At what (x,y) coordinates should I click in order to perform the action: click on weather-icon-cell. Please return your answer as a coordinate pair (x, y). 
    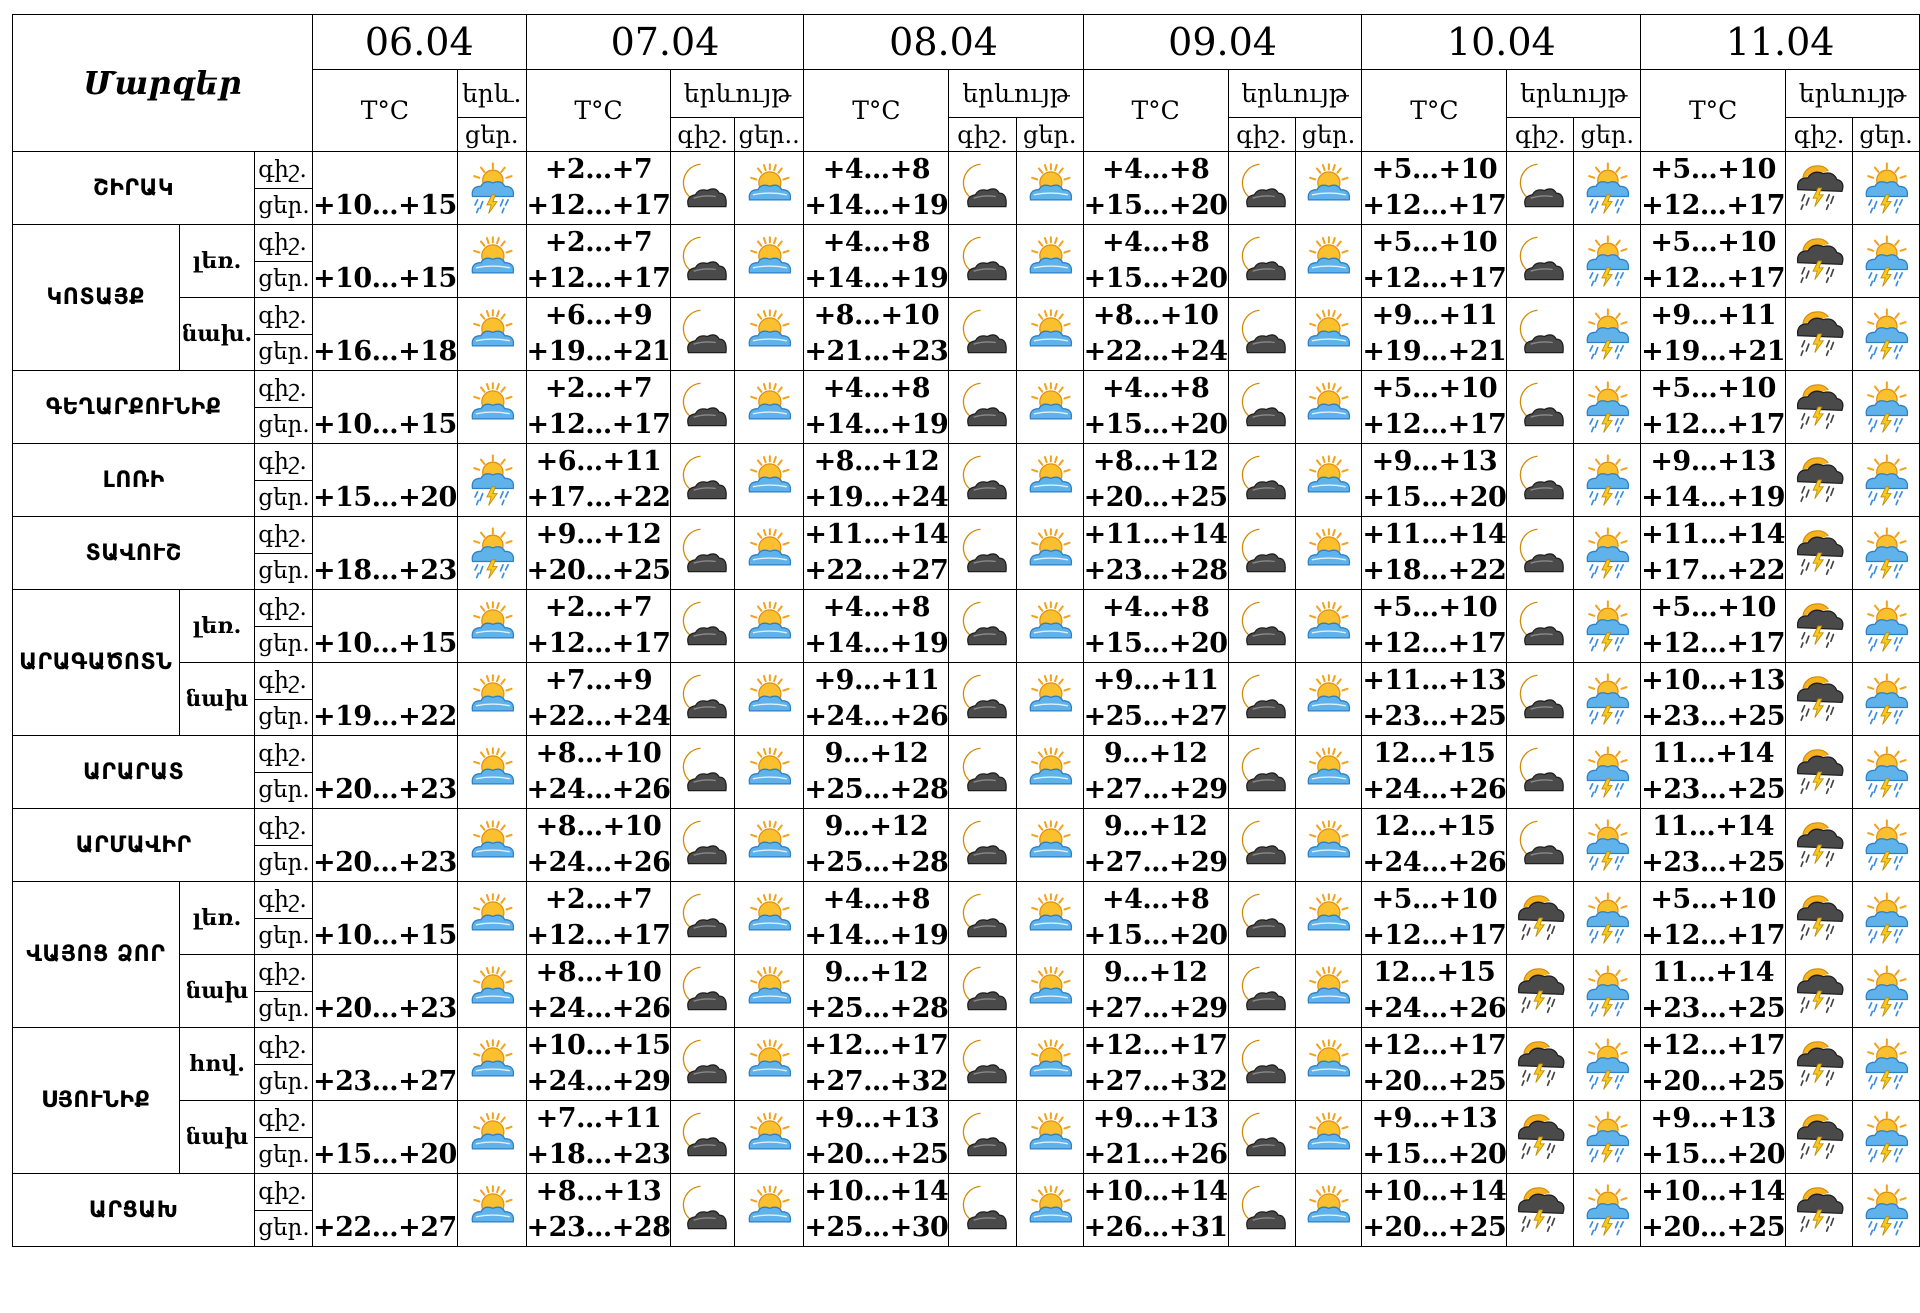
    Looking at the image, I should click on (491, 261).